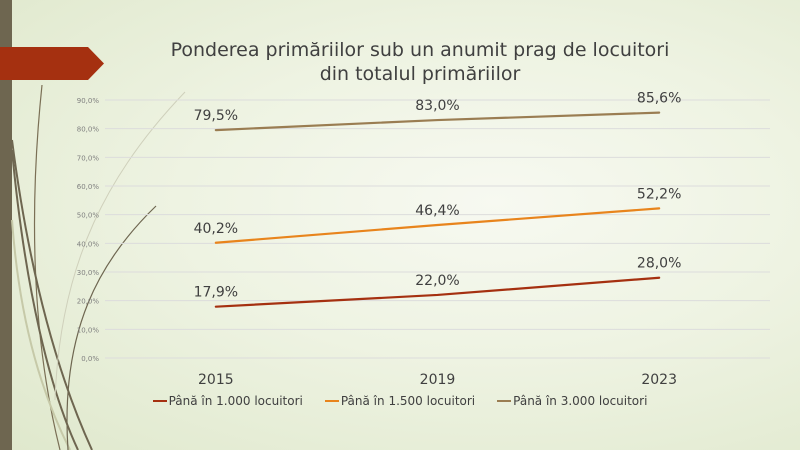 The width and height of the screenshot is (800, 450). Describe the element at coordinates (6, 225) in the screenshot. I see `slide-side-bar` at that location.